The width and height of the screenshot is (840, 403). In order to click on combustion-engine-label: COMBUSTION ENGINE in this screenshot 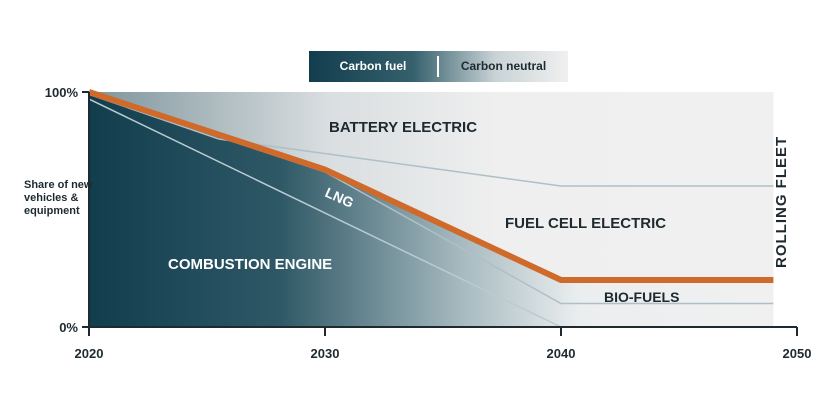, I will do `click(250, 264)`.